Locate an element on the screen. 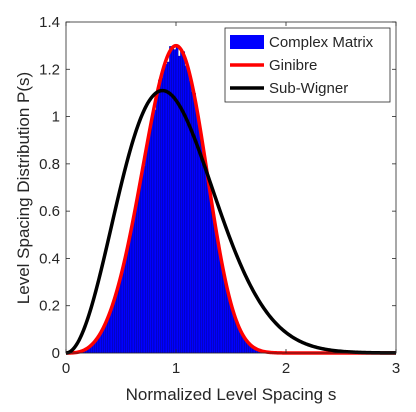 The height and width of the screenshot is (412, 416). x-tick-label: 0 is located at coordinates (66, 368).